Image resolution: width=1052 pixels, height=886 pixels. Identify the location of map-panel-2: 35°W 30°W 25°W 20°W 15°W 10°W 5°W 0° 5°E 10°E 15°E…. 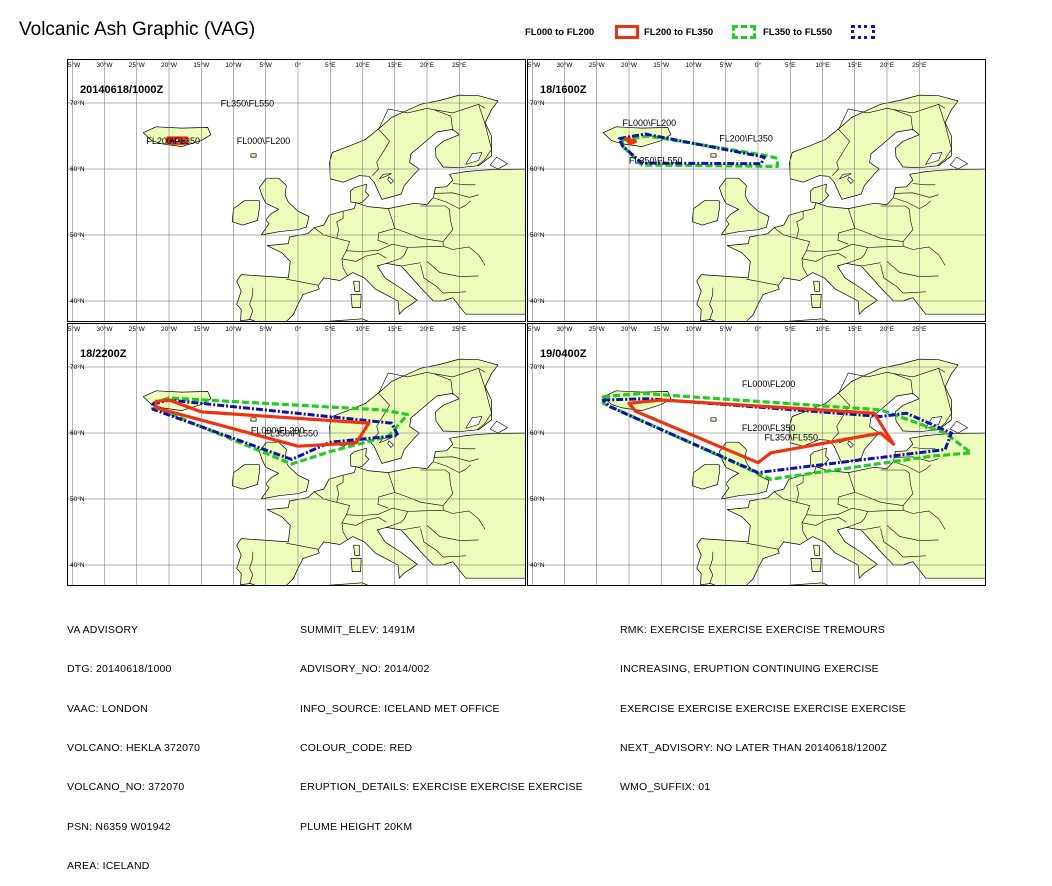
(756, 190).